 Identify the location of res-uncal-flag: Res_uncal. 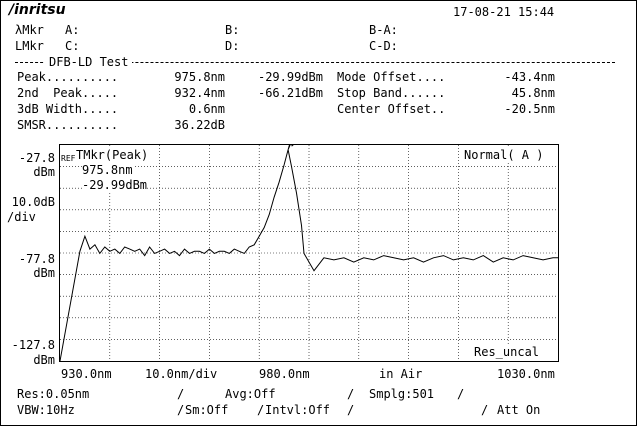
(507, 352).